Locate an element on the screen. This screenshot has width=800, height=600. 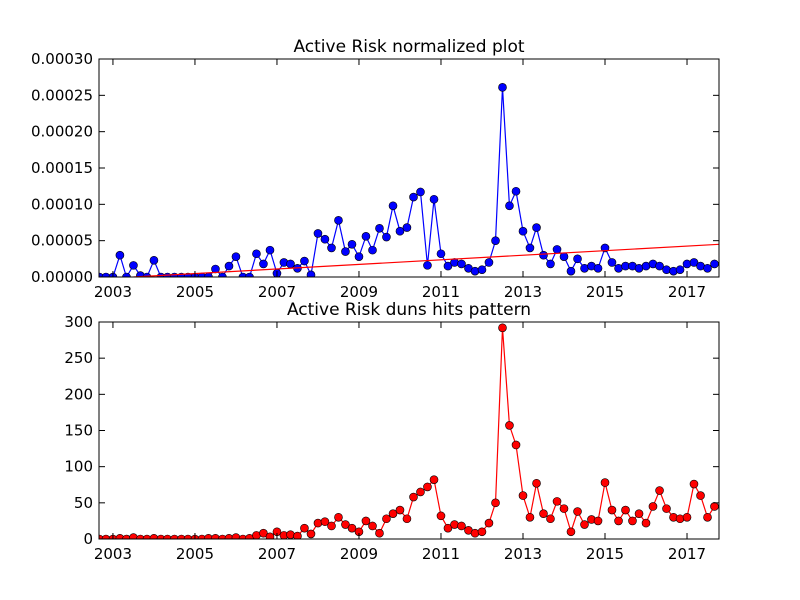
y-tick-label: 0.00000 is located at coordinates (62, 277).